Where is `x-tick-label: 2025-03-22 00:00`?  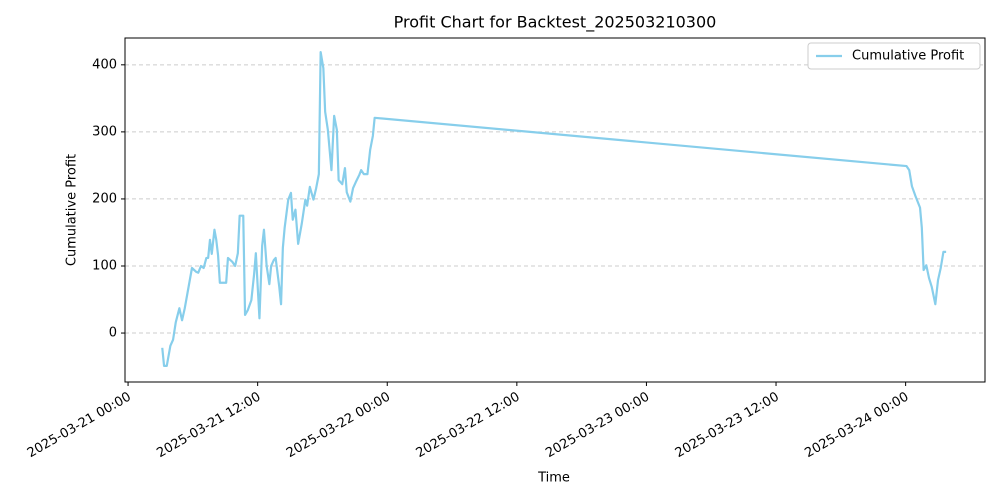 x-tick-label: 2025-03-22 00:00 is located at coordinates (338, 426).